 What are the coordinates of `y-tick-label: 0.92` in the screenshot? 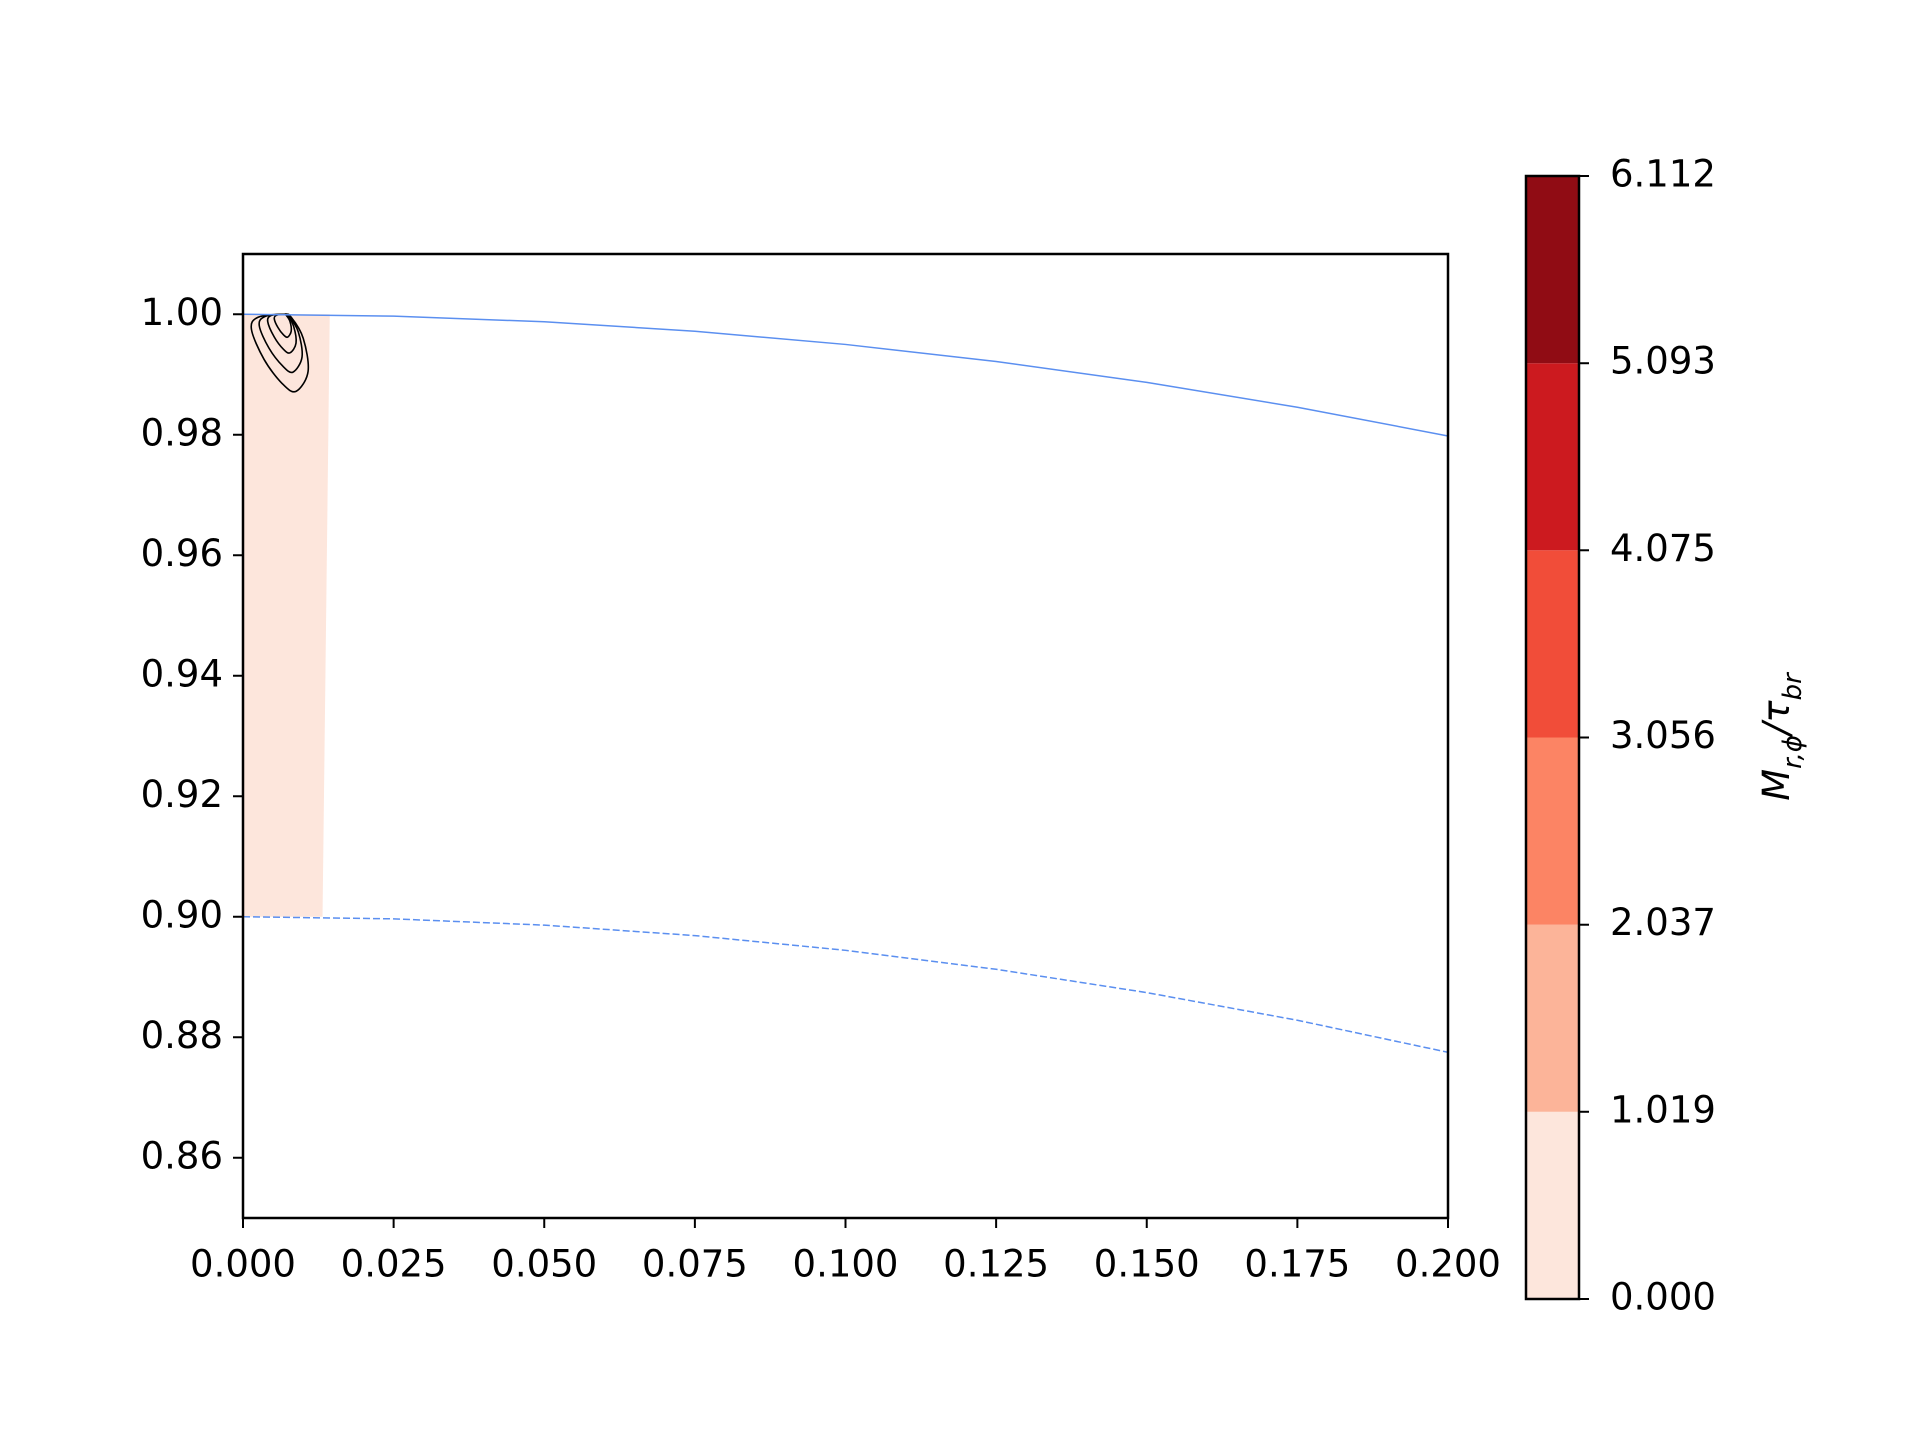 It's located at (182, 794).